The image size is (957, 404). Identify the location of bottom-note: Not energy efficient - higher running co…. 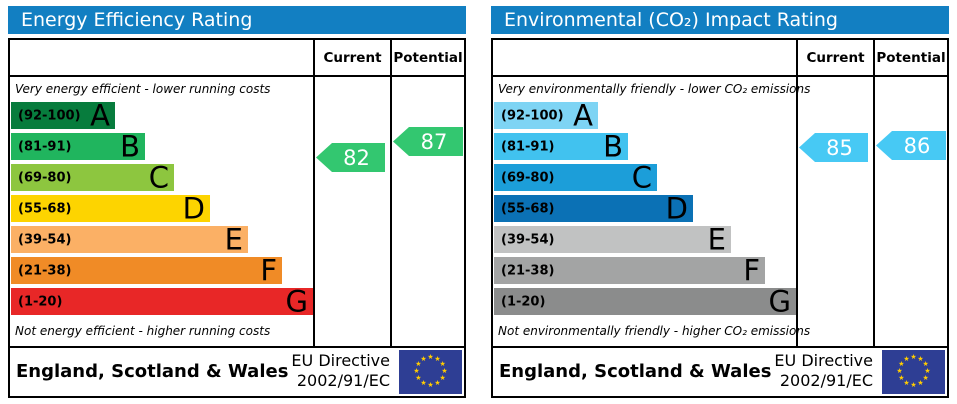
(143, 331).